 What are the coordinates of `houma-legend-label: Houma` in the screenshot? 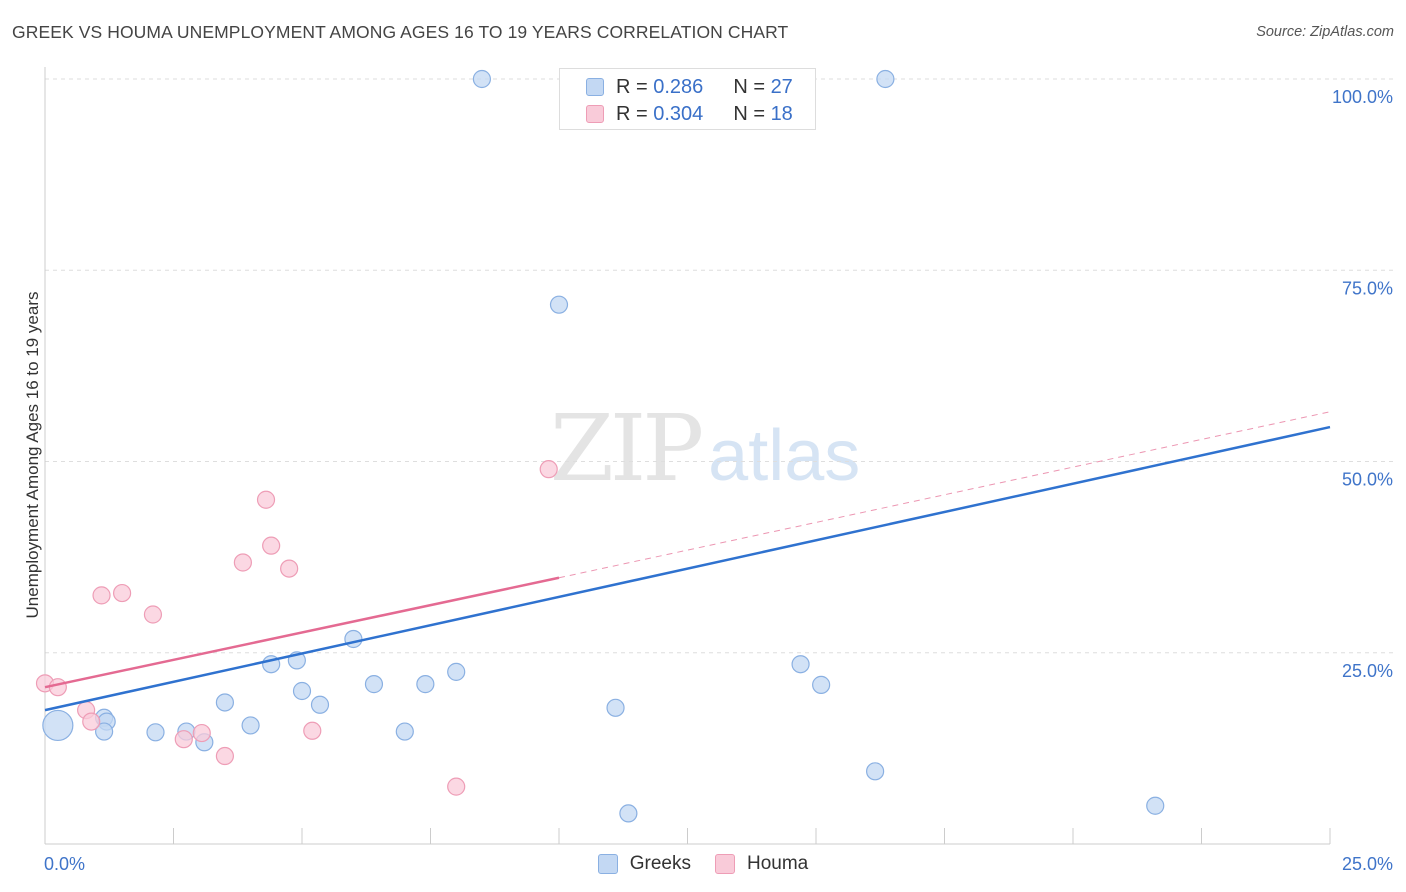 It's located at (778, 863).